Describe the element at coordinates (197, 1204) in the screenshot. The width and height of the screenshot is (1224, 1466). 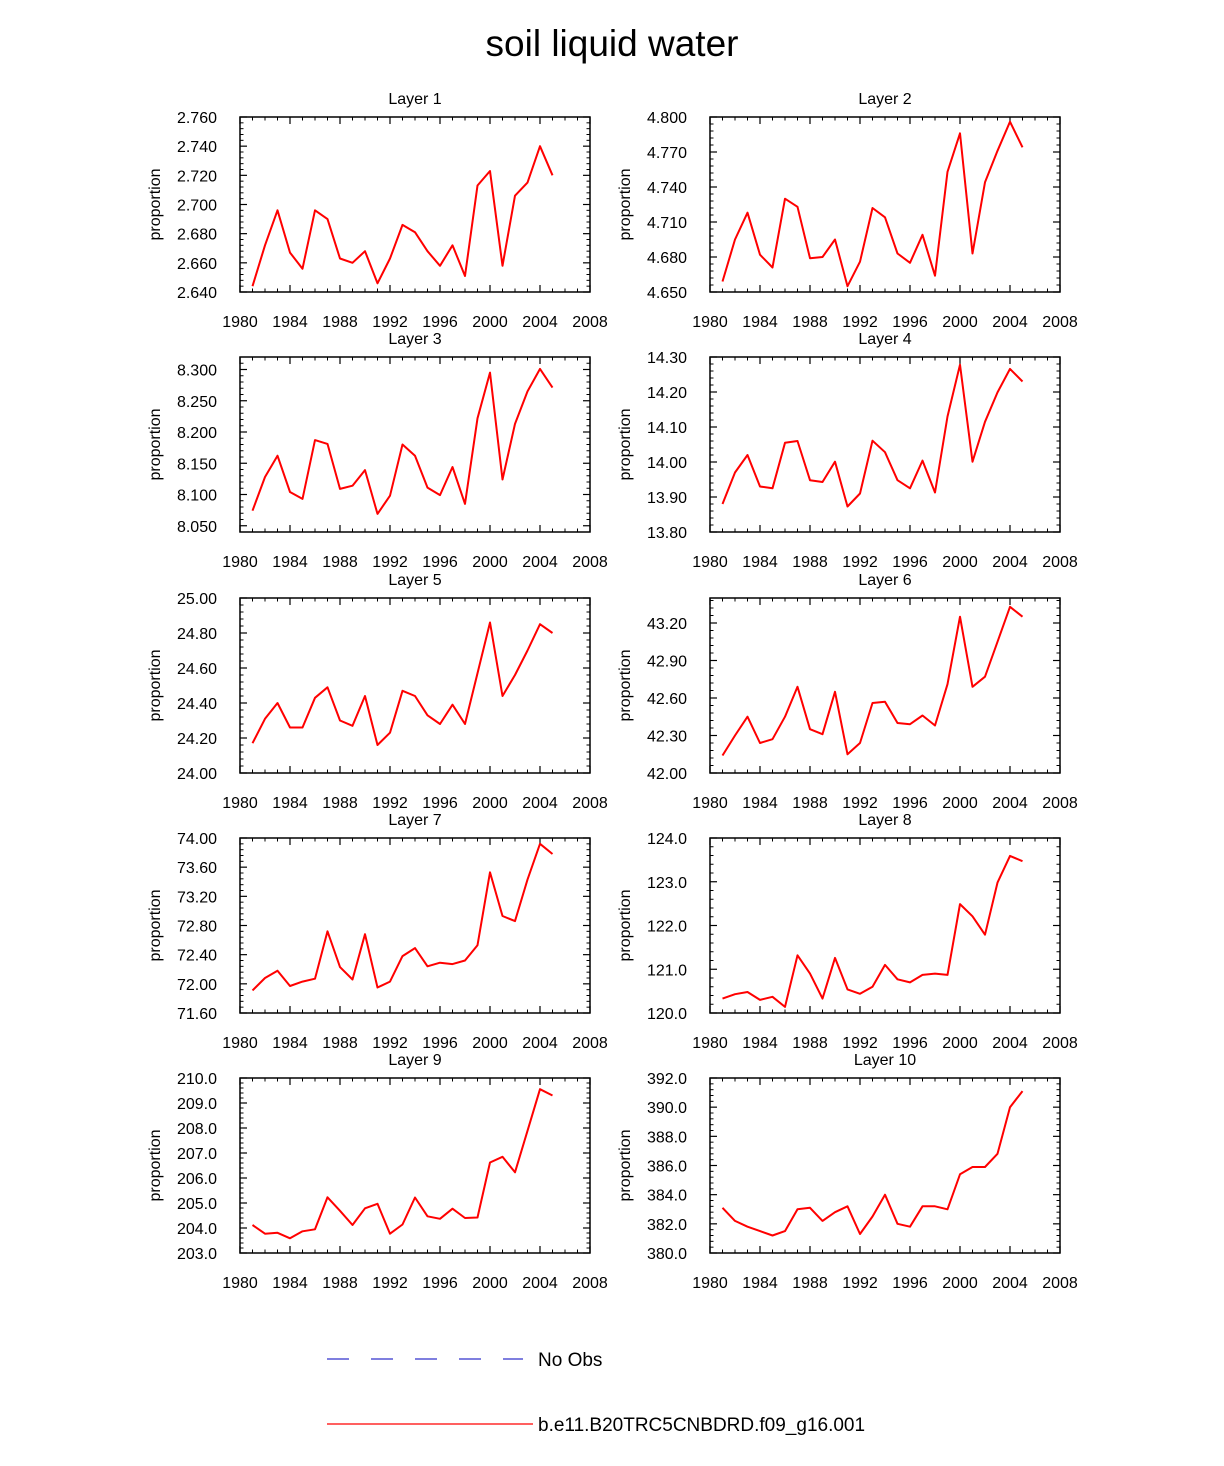
I see `y-tick-label: 205.0` at that location.